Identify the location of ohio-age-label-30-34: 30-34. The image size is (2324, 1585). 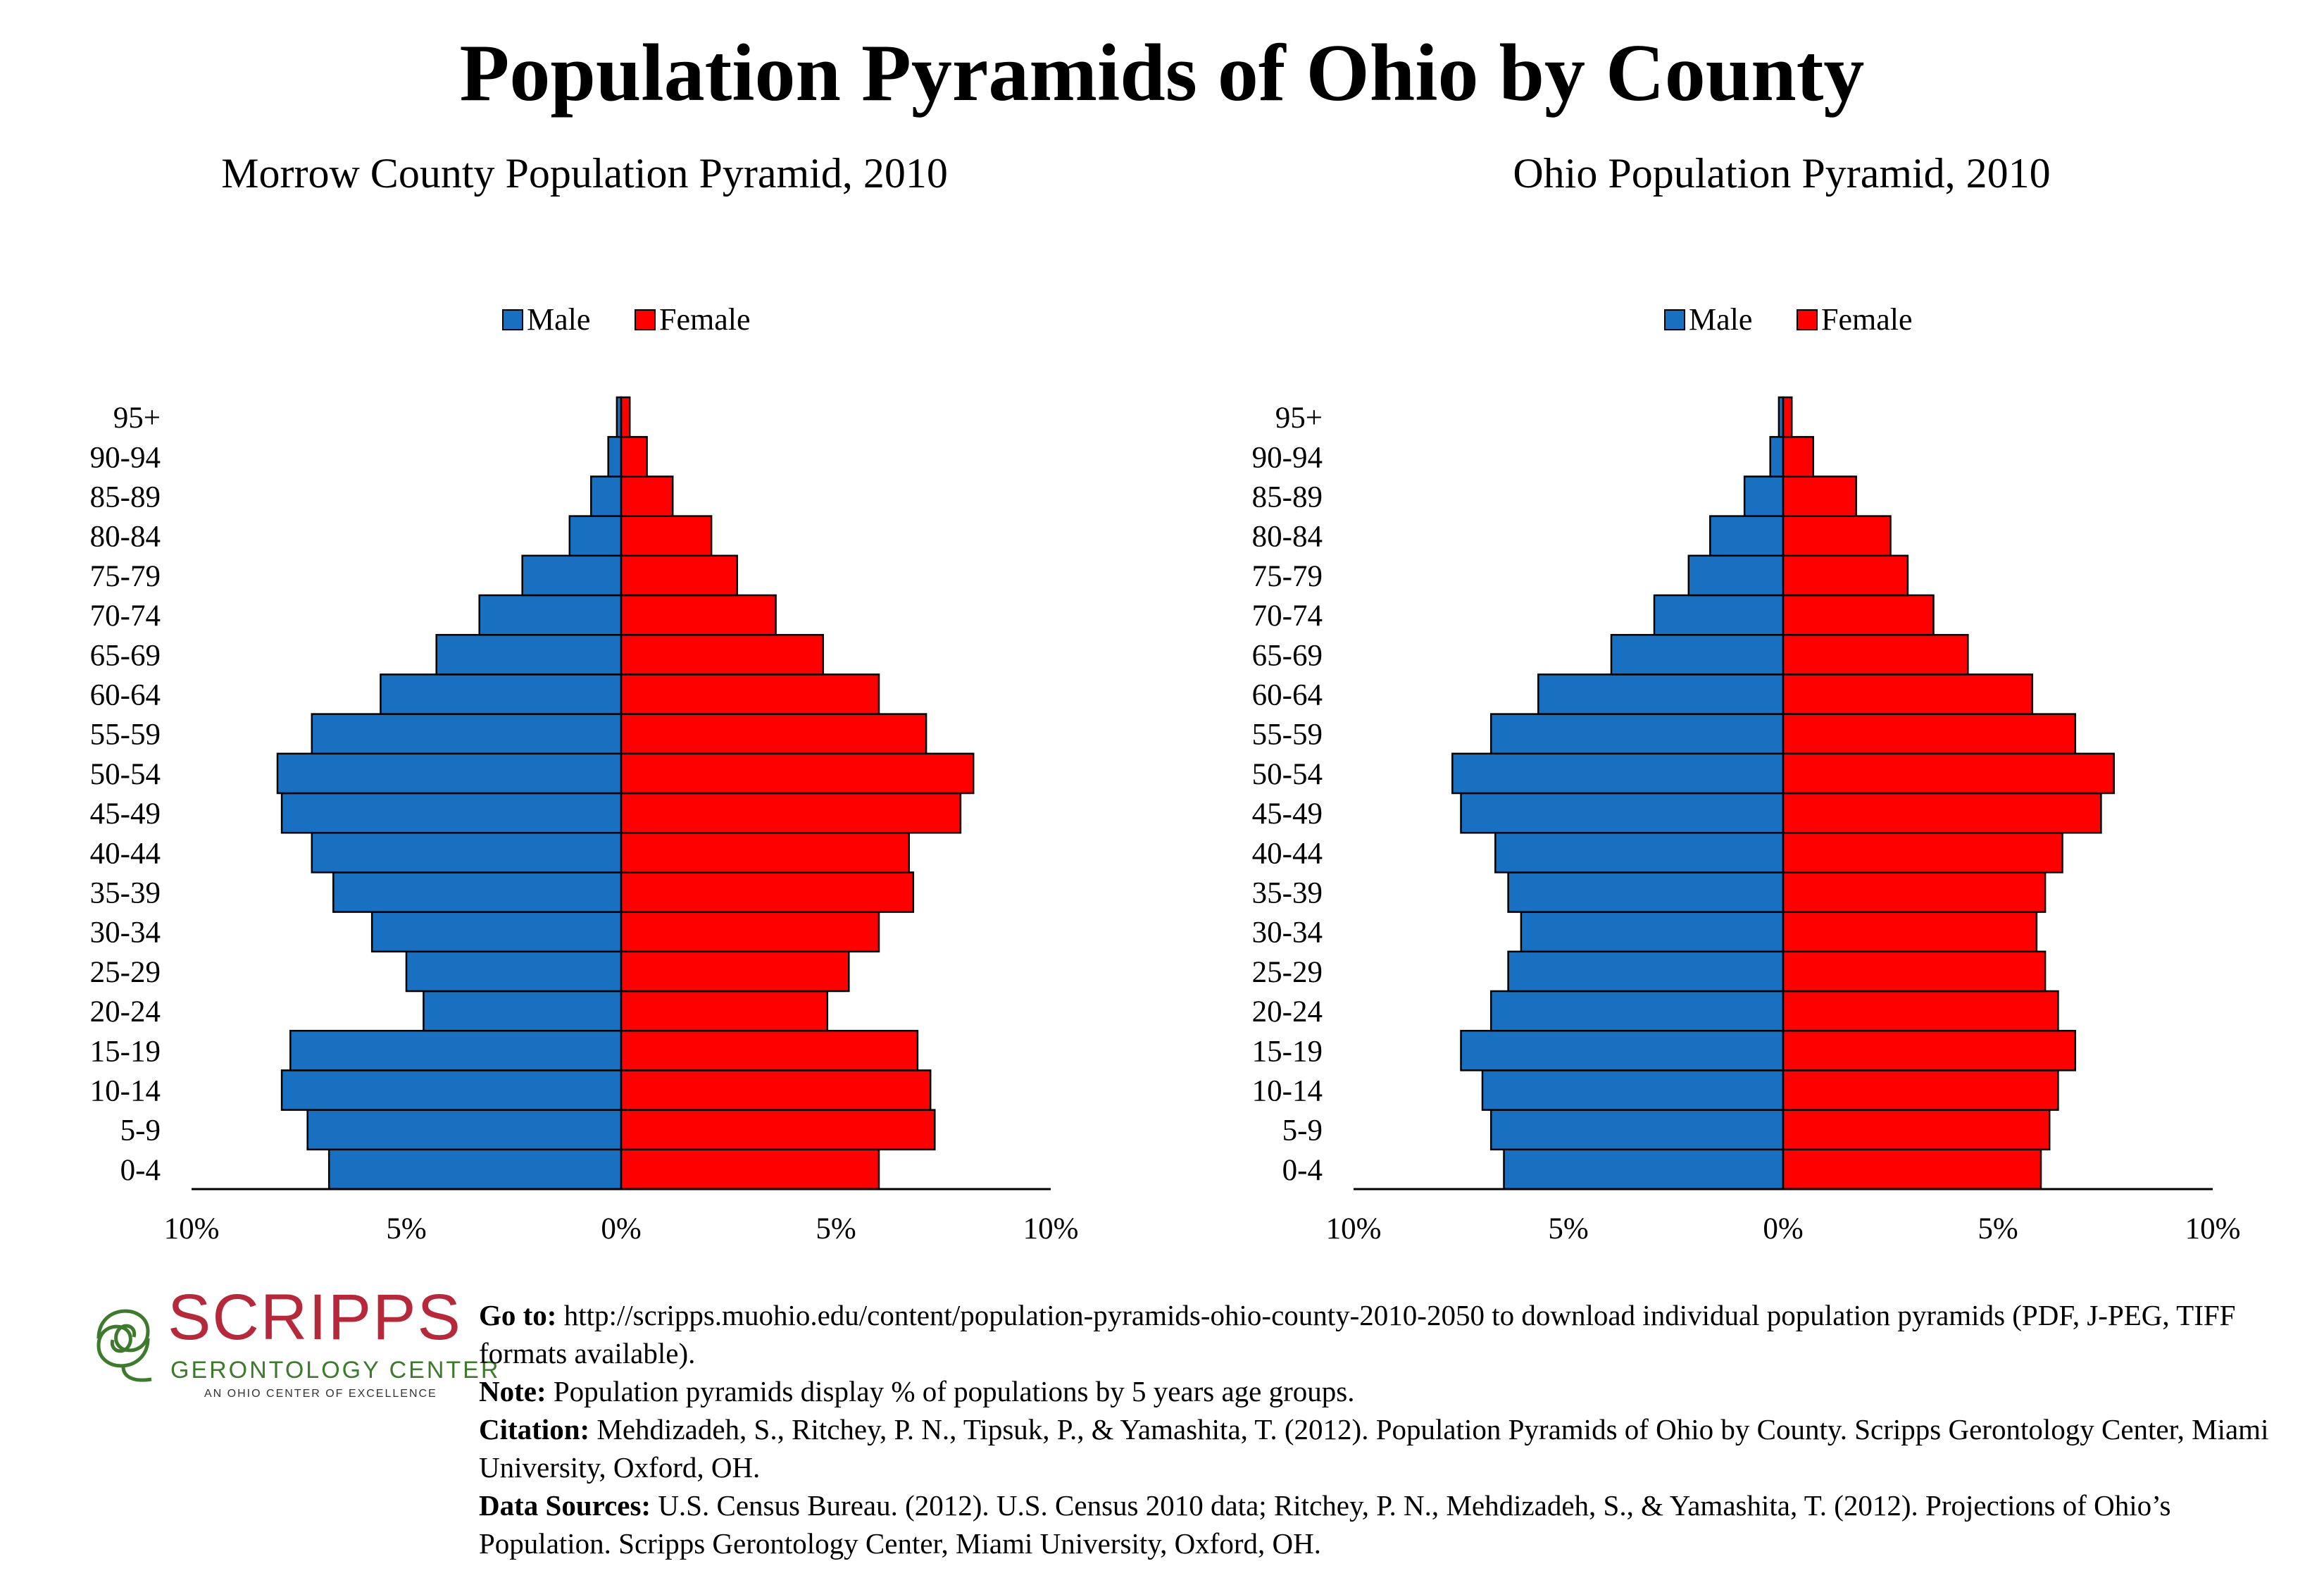
(1287, 933).